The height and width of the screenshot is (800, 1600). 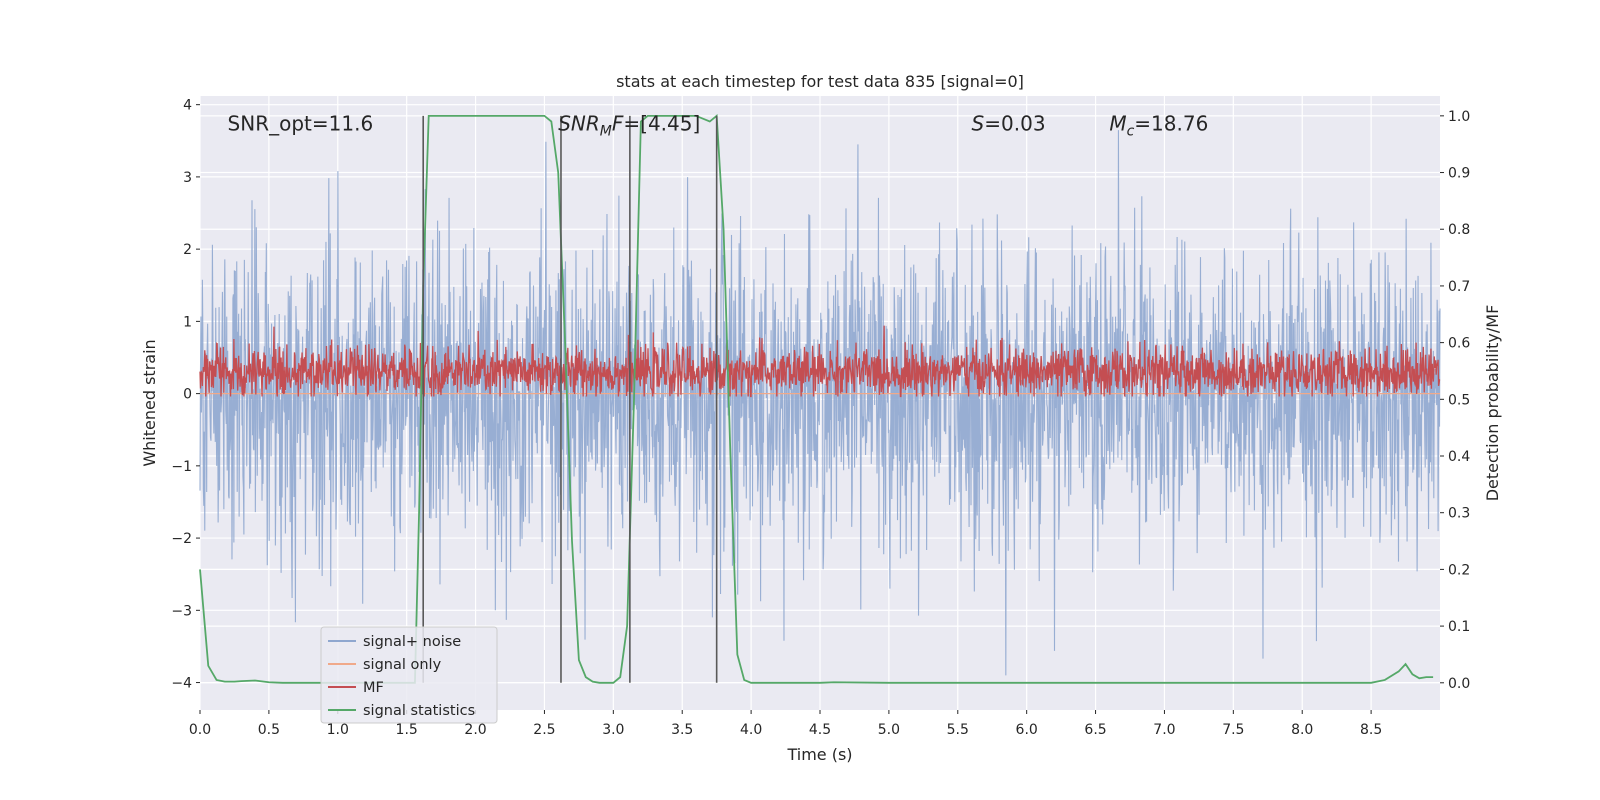 I want to click on x-tick-label: 1.5, so click(x=407, y=730).